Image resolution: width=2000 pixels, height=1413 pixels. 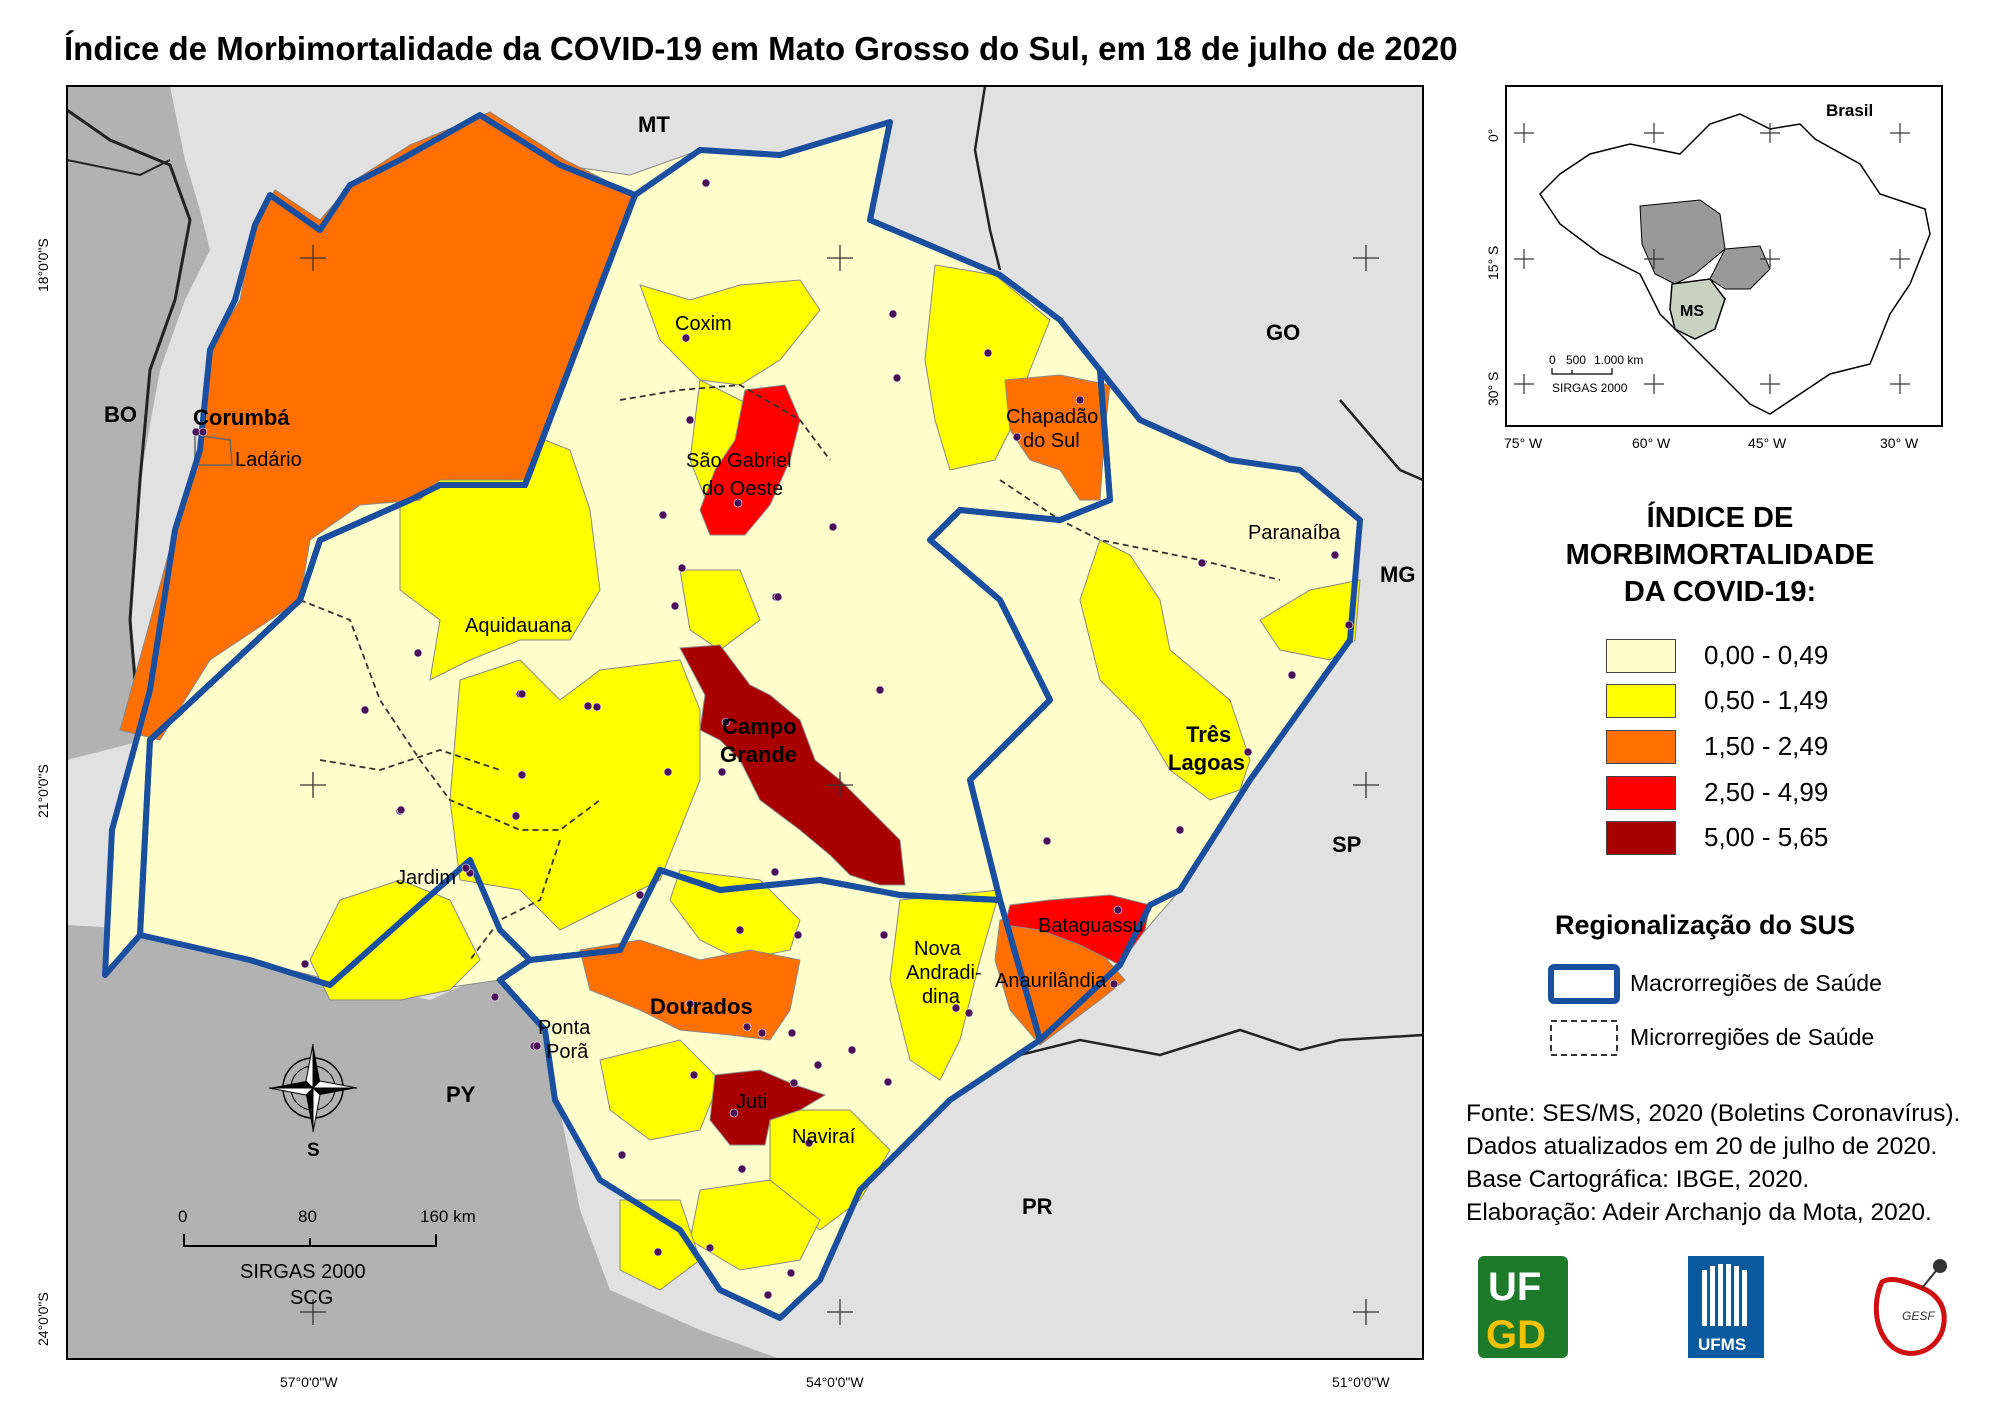 I want to click on state-label-go: GO, so click(x=1283, y=332).